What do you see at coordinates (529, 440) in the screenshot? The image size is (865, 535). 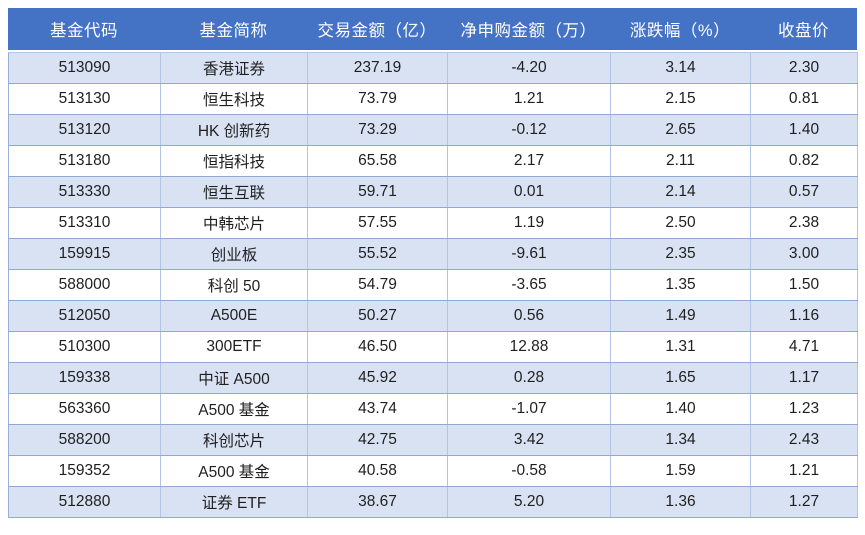 I see `cell-net-subscription: 3.42` at bounding box center [529, 440].